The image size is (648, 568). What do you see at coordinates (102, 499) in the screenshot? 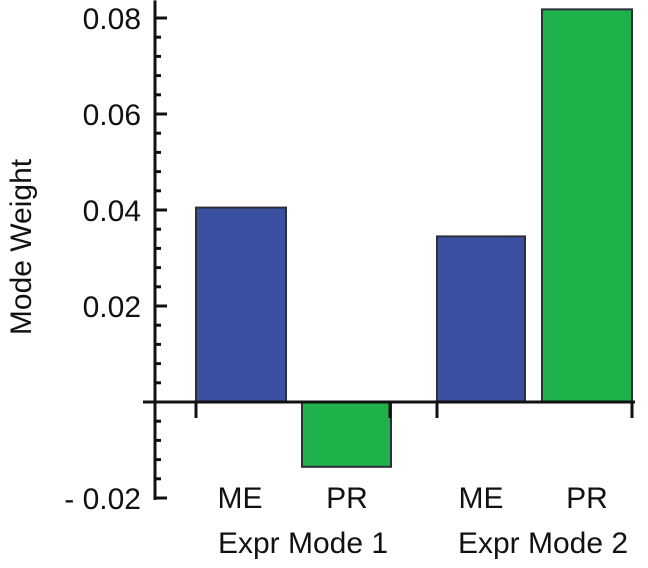
I see `y-tick-label: - 0.02` at bounding box center [102, 499].